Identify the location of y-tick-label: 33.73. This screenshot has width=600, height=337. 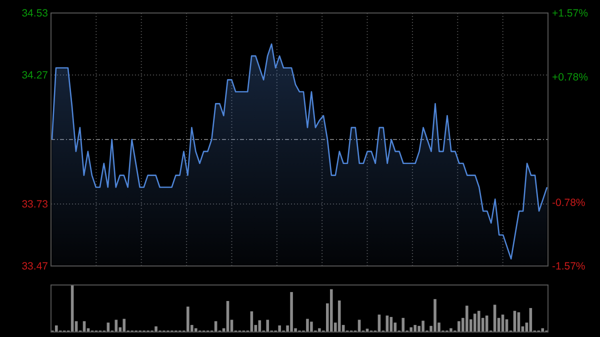
(35, 204).